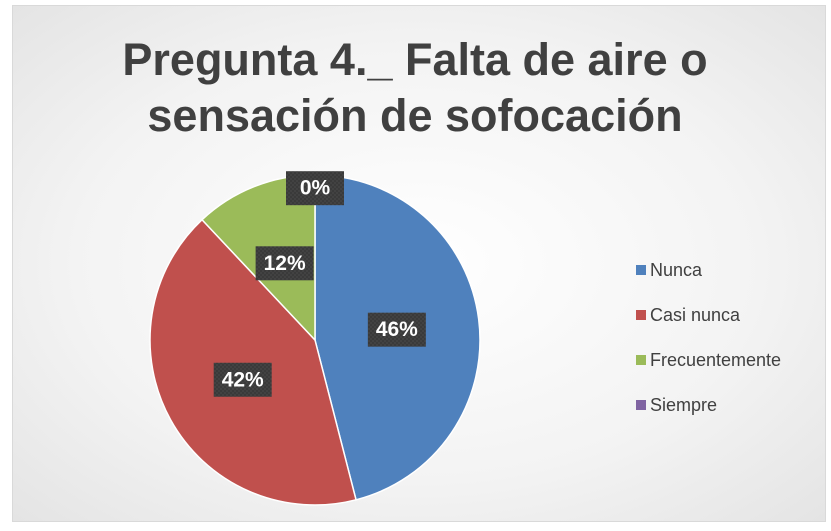  I want to click on legend-label: Siempre, so click(683, 405).